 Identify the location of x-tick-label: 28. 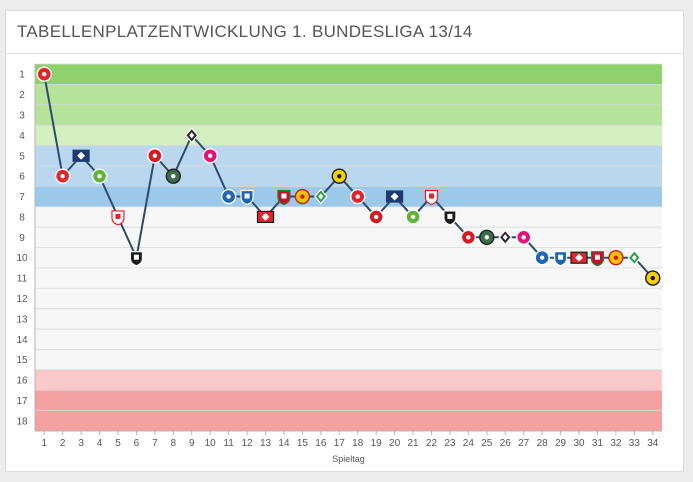
(543, 443).